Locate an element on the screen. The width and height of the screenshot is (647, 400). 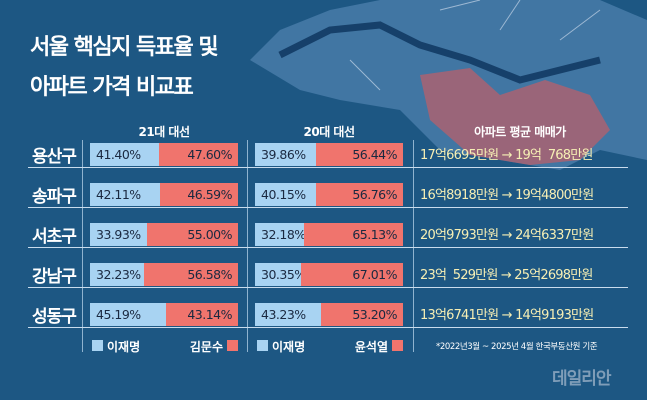
vote-bar: 45.19% 43.14% is located at coordinates (164, 314).